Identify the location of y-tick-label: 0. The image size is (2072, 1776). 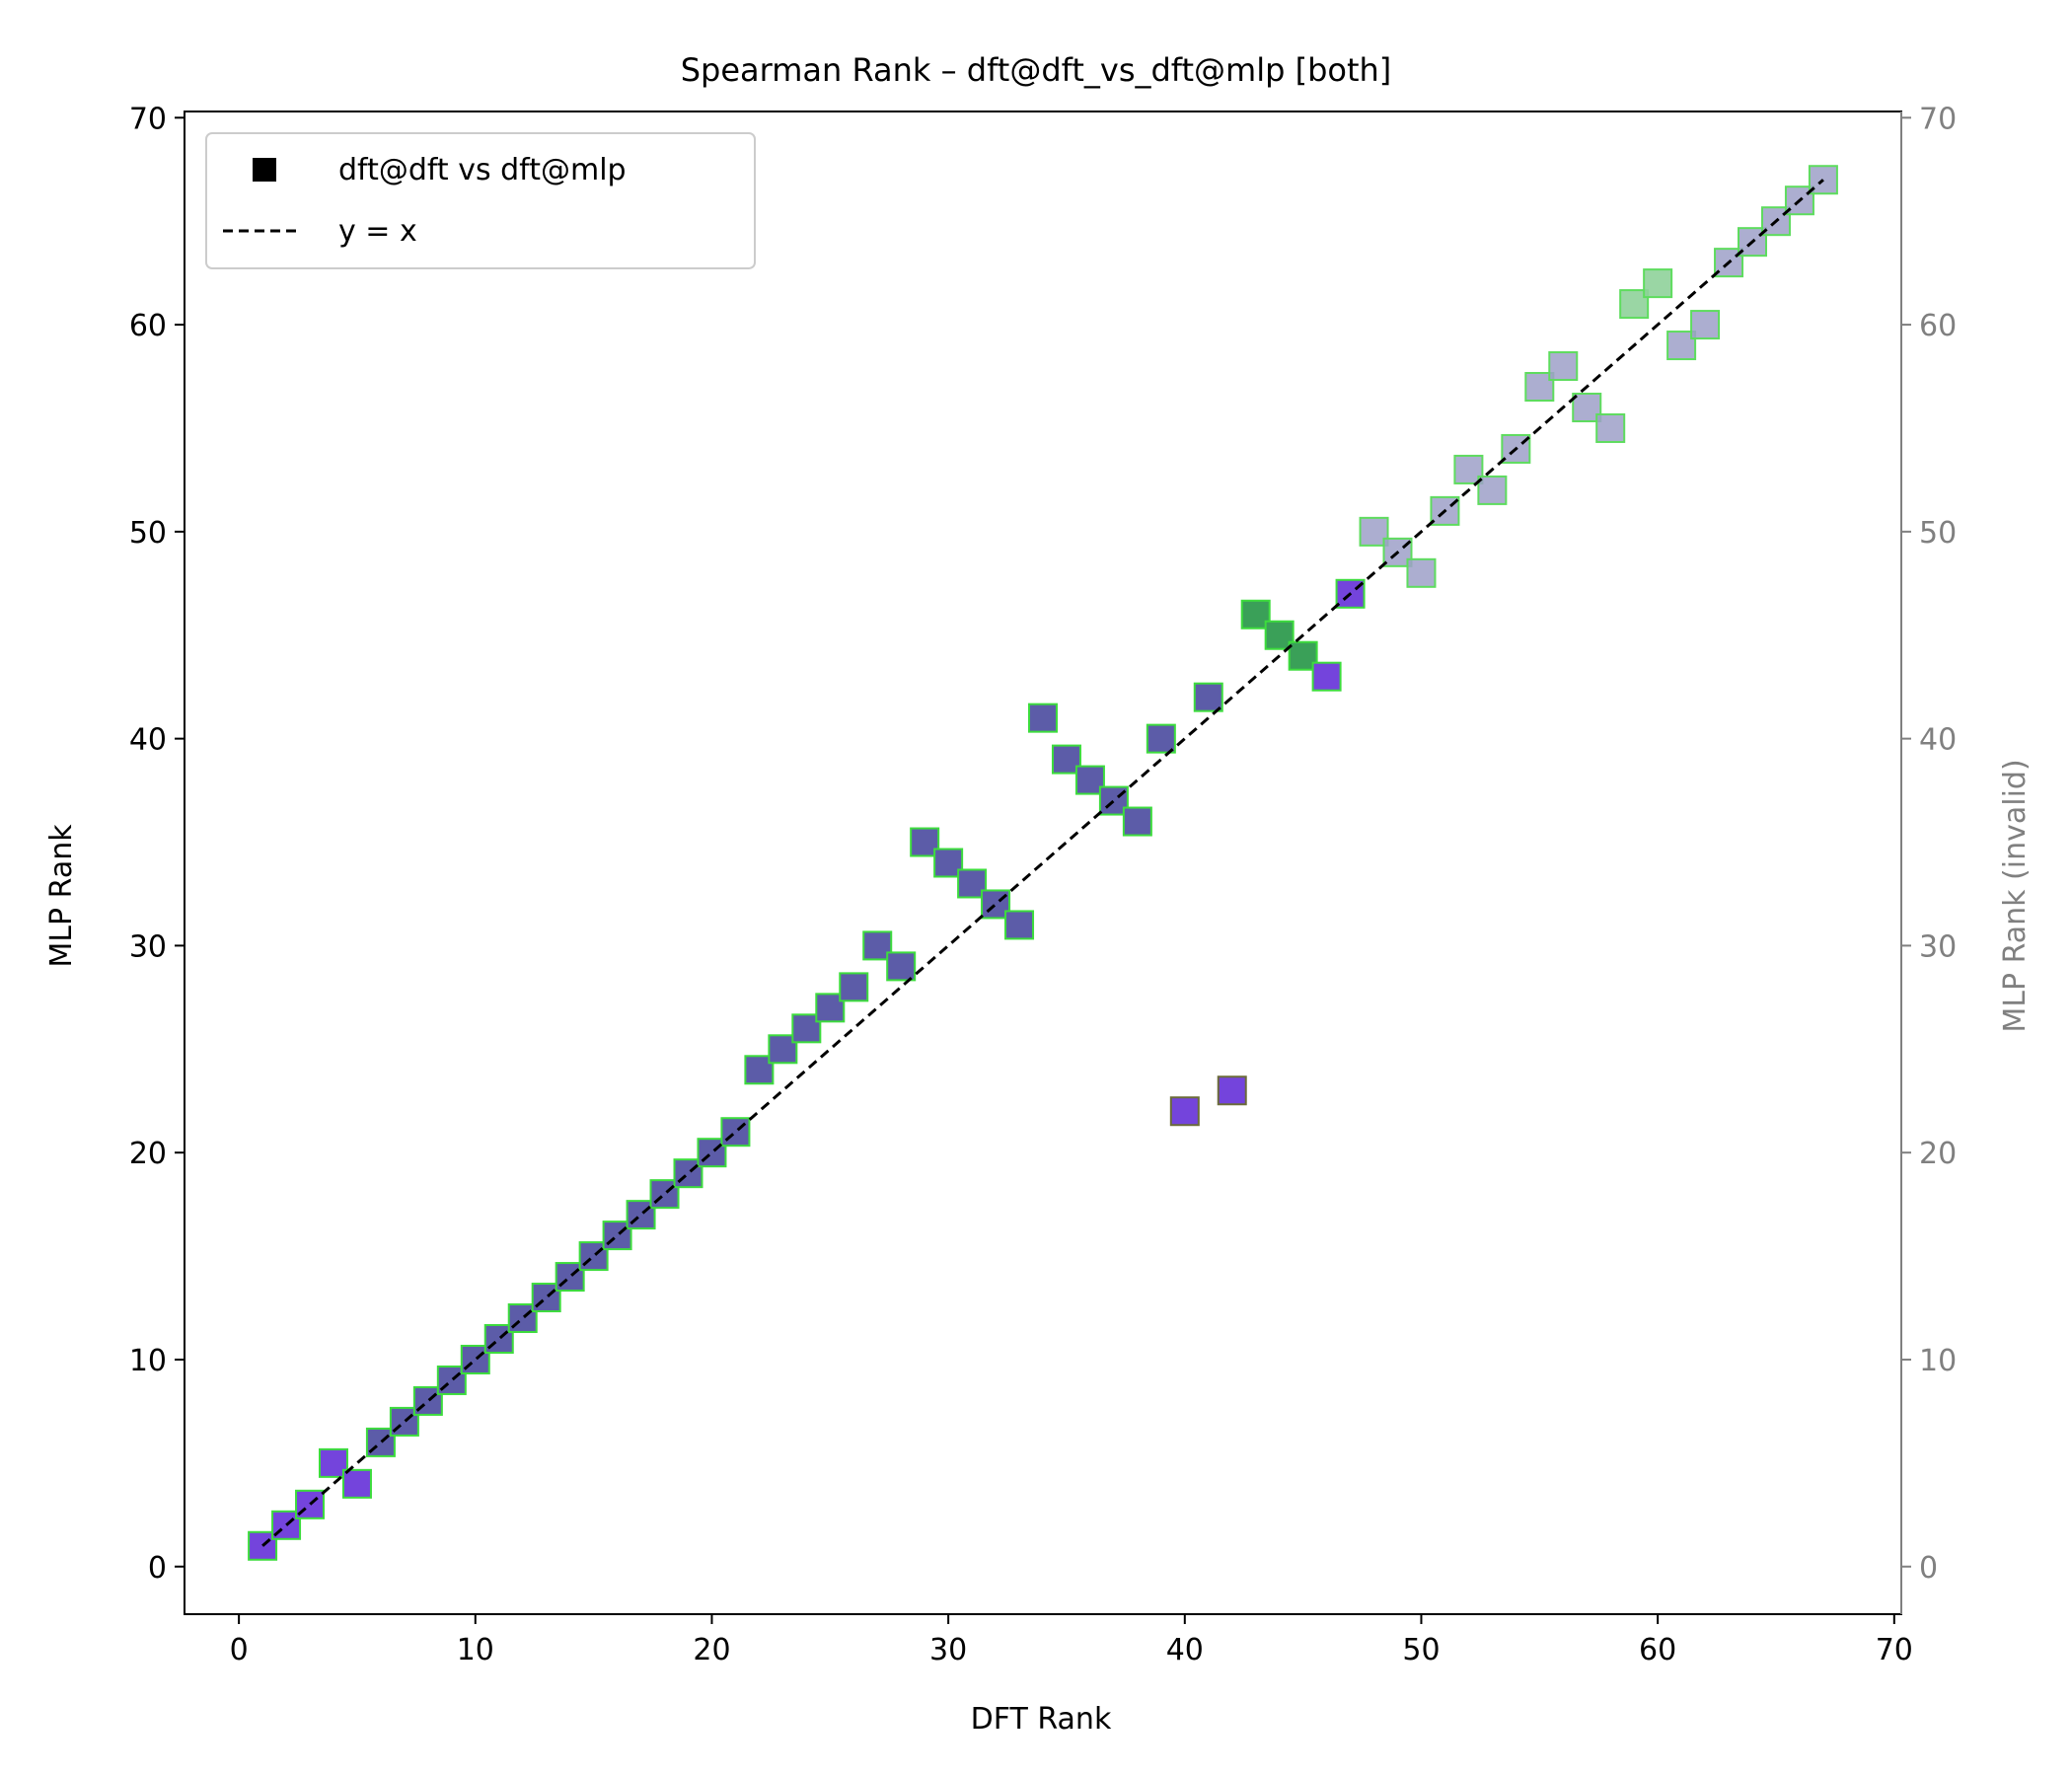
(157, 1569).